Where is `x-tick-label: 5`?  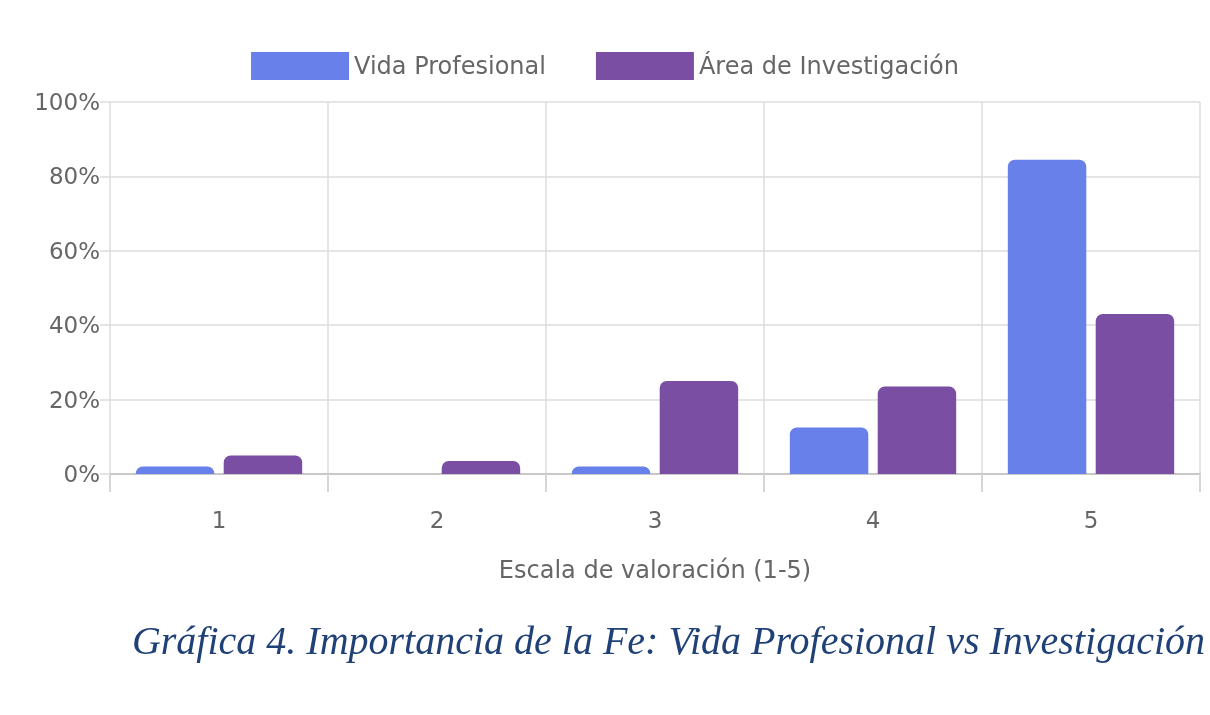
x-tick-label: 5 is located at coordinates (1091, 519).